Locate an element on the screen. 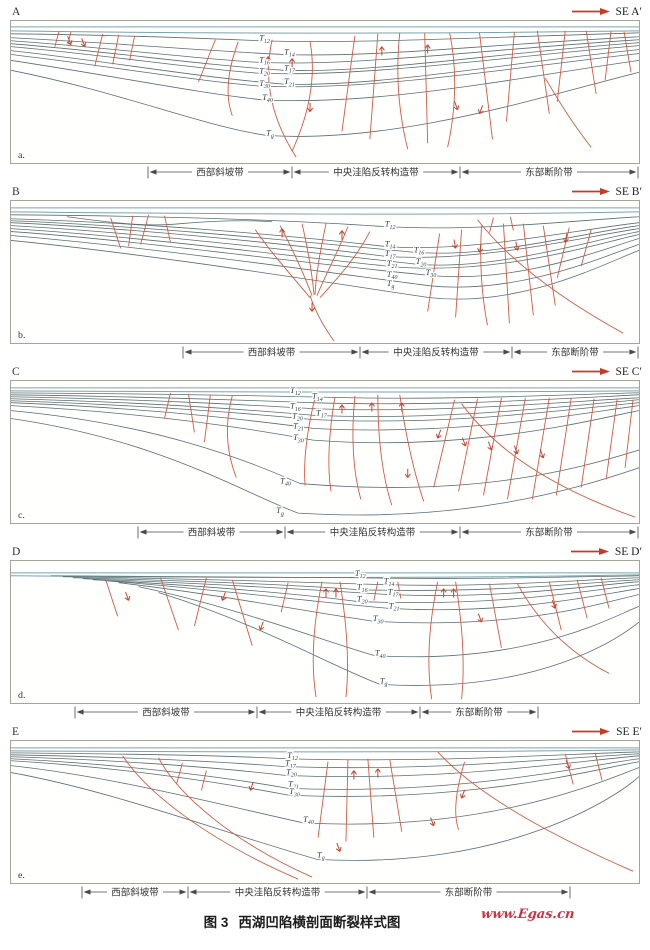 This screenshot has height=950, width=650. panel-header: D SE D′ is located at coordinates (325, 552).